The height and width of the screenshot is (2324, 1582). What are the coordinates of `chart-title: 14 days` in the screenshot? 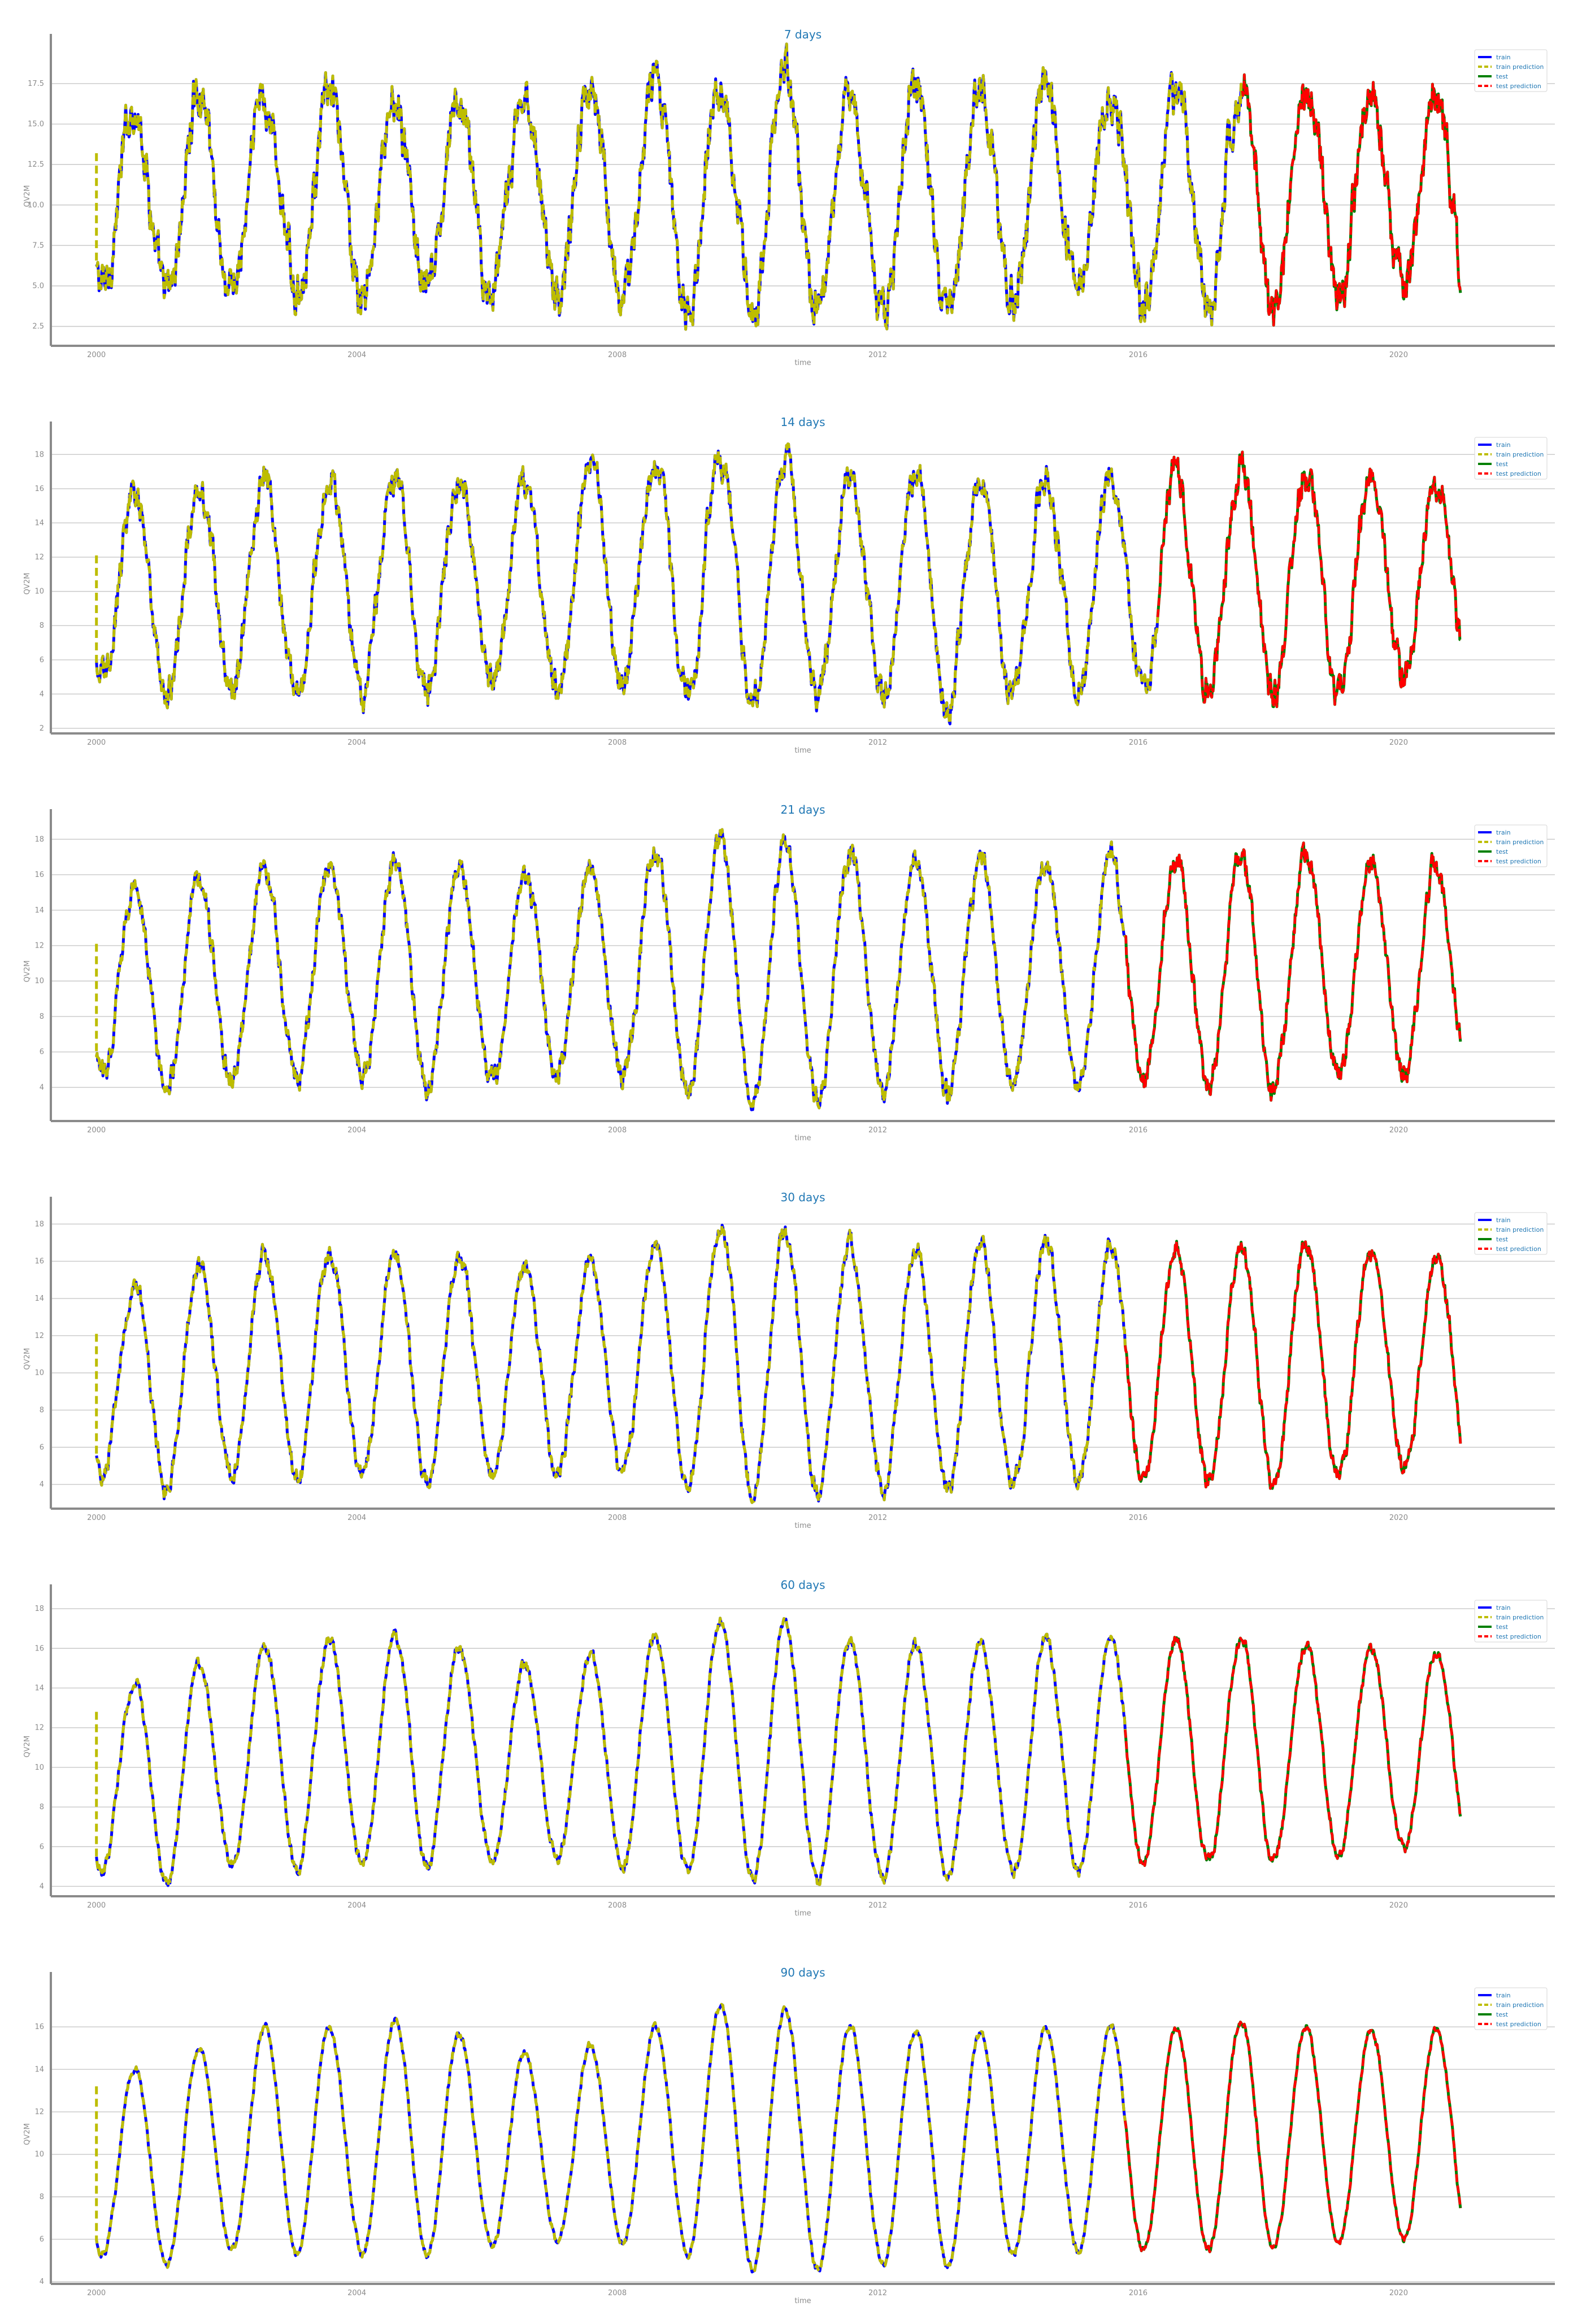 It's located at (802, 422).